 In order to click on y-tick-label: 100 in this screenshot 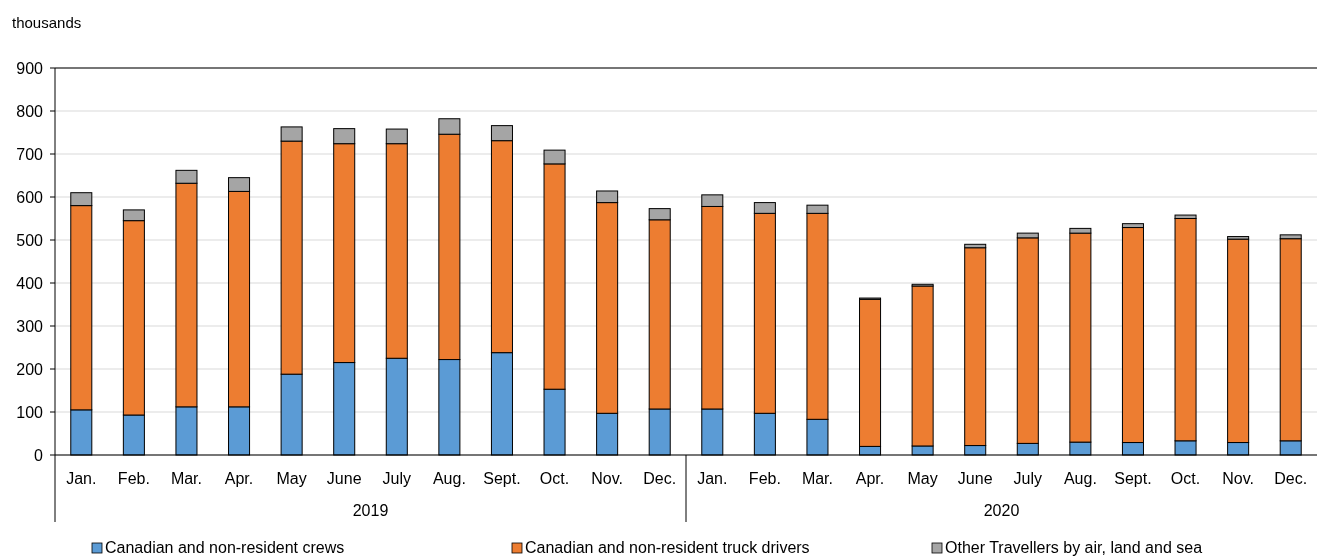, I will do `click(30, 412)`.